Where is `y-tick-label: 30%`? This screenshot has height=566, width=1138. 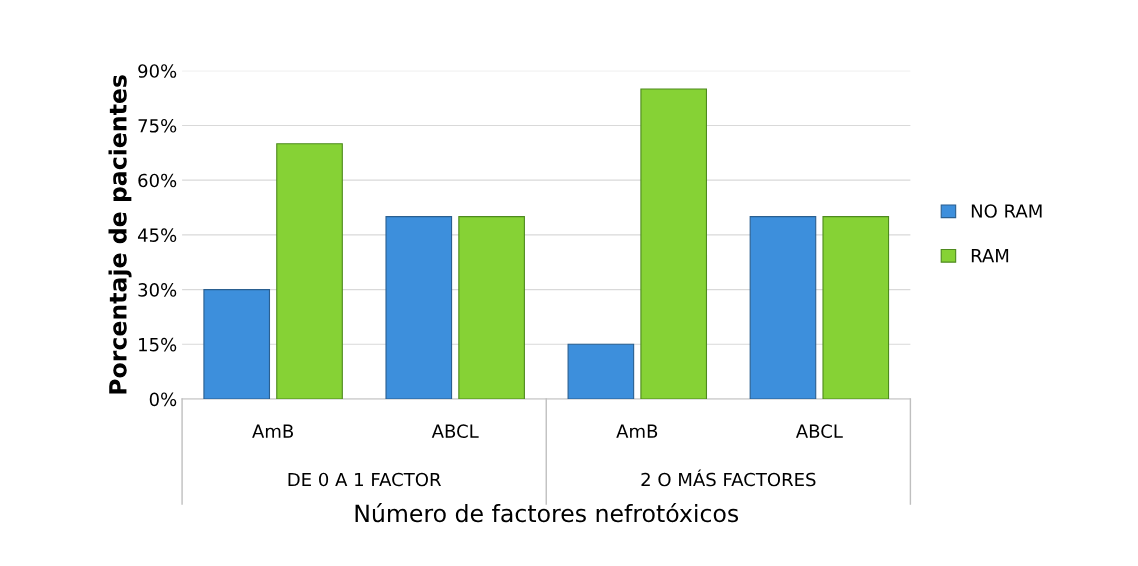 y-tick-label: 30% is located at coordinates (157, 290).